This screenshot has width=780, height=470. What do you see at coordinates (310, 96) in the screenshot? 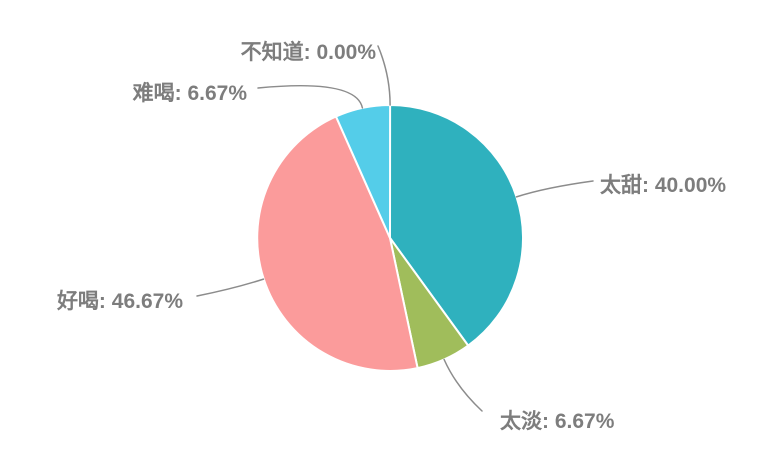
I see `label-line-nanhe` at bounding box center [310, 96].